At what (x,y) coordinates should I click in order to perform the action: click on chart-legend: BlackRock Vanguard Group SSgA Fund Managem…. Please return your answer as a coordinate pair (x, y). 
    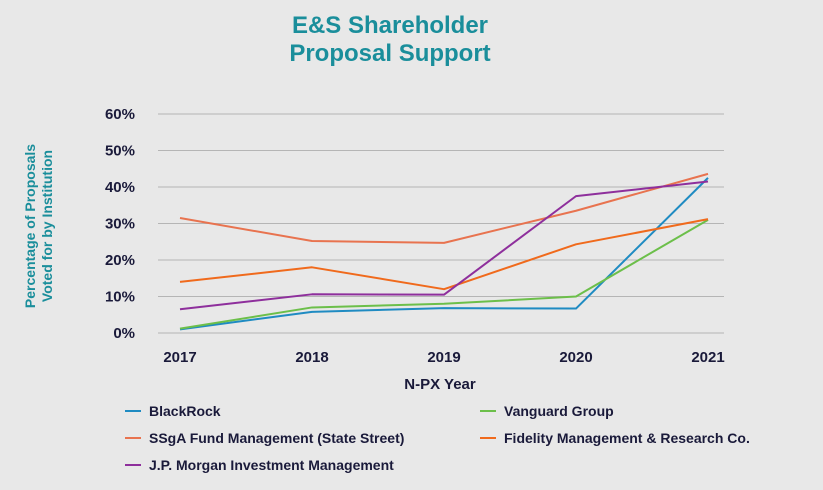
    Looking at the image, I should click on (465, 438).